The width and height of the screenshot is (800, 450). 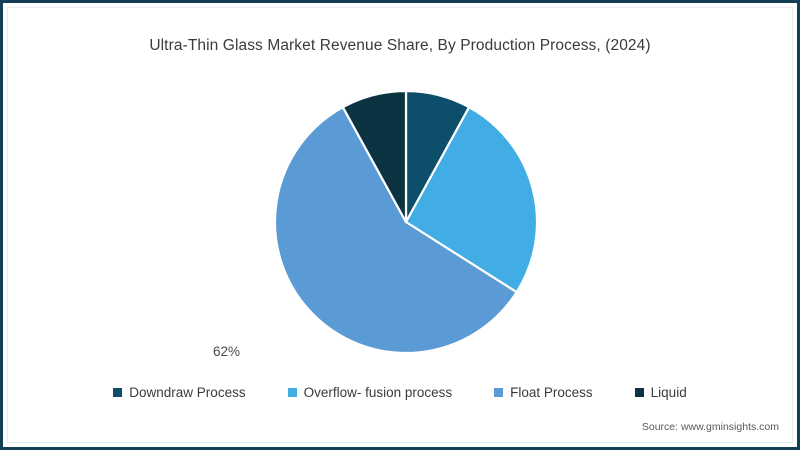 I want to click on legend-item: Liquid, so click(x=660, y=392).